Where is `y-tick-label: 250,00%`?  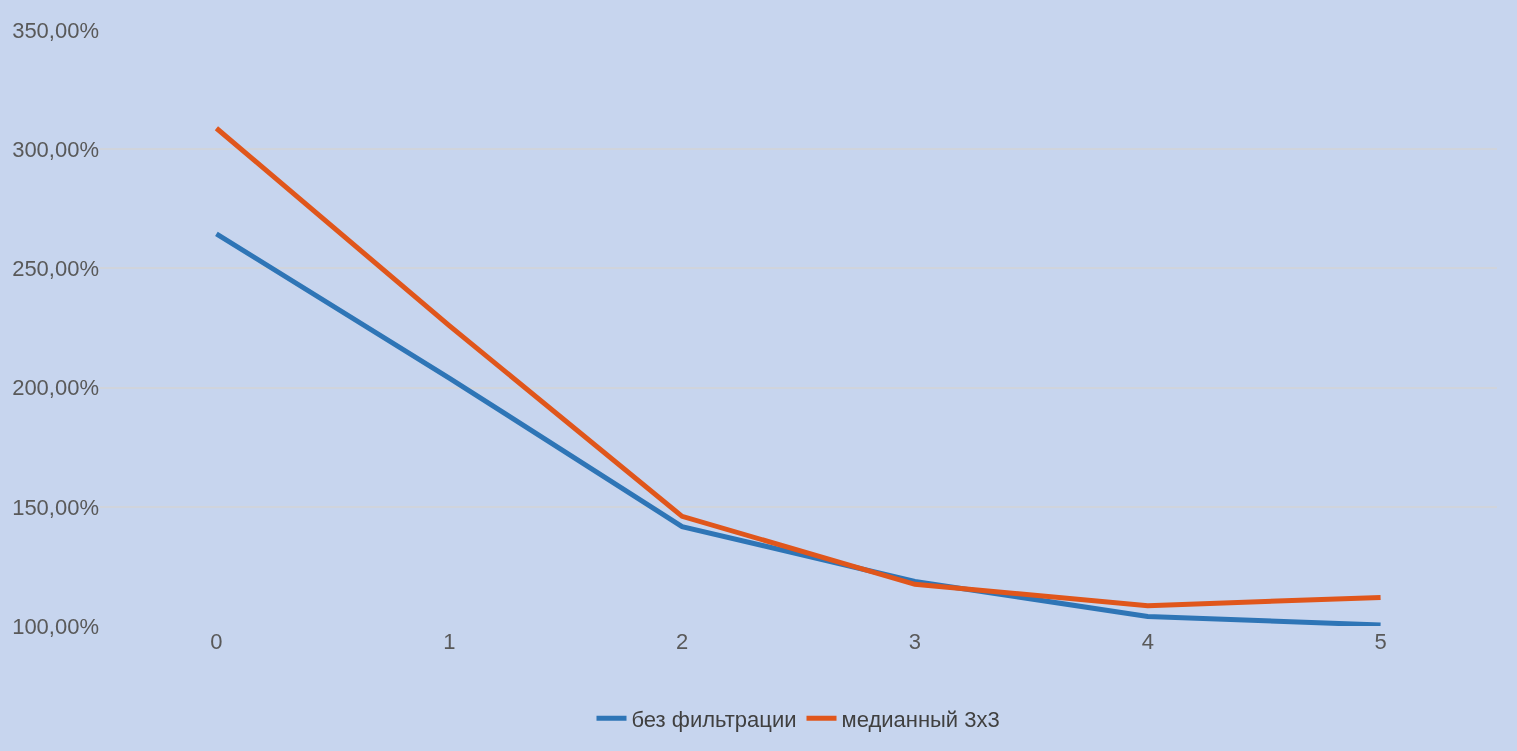
y-tick-label: 250,00% is located at coordinates (55, 269).